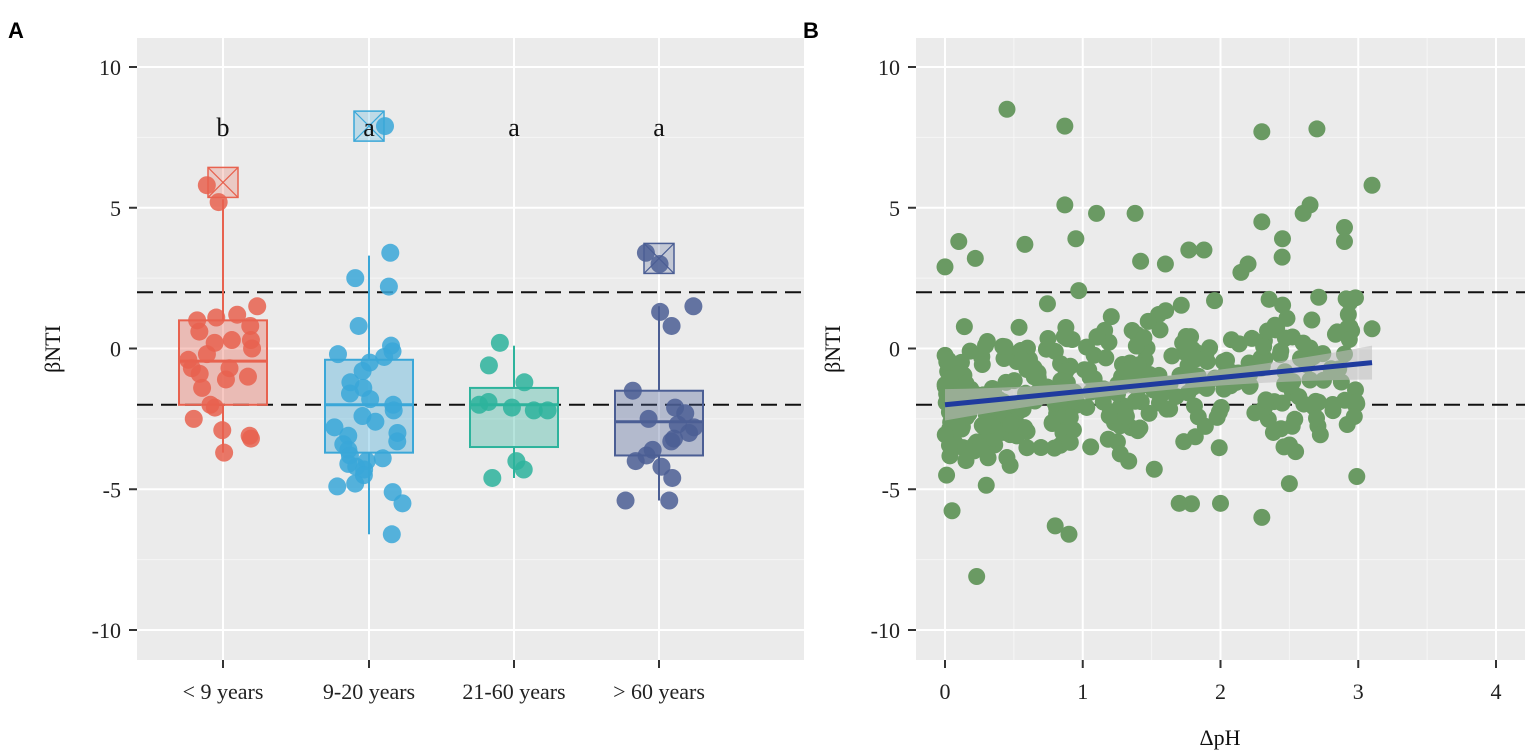 This screenshot has height=756, width=1535. Describe the element at coordinates (1158, 384) in the screenshot. I see `regression-line` at that location.